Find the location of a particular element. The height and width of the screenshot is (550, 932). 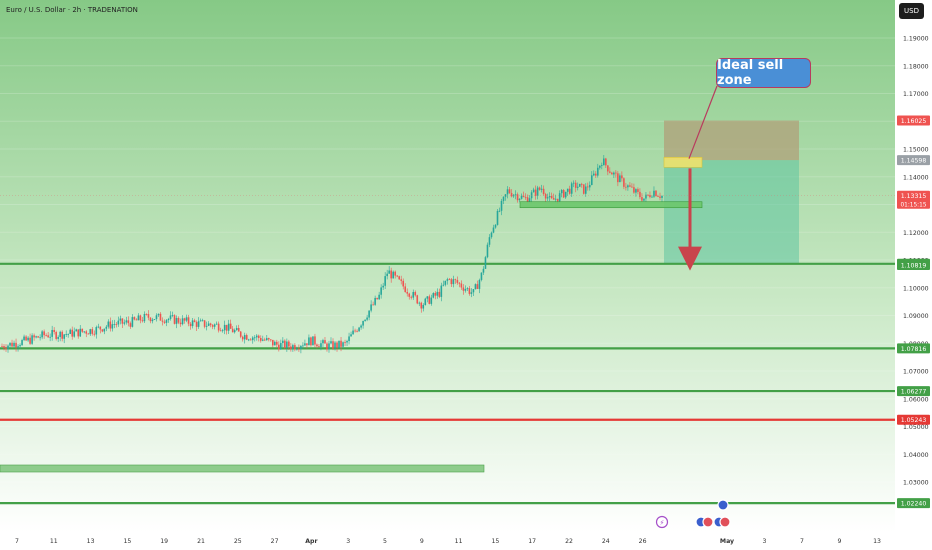

level-label-text: 1.07816 is located at coordinates (914, 349).